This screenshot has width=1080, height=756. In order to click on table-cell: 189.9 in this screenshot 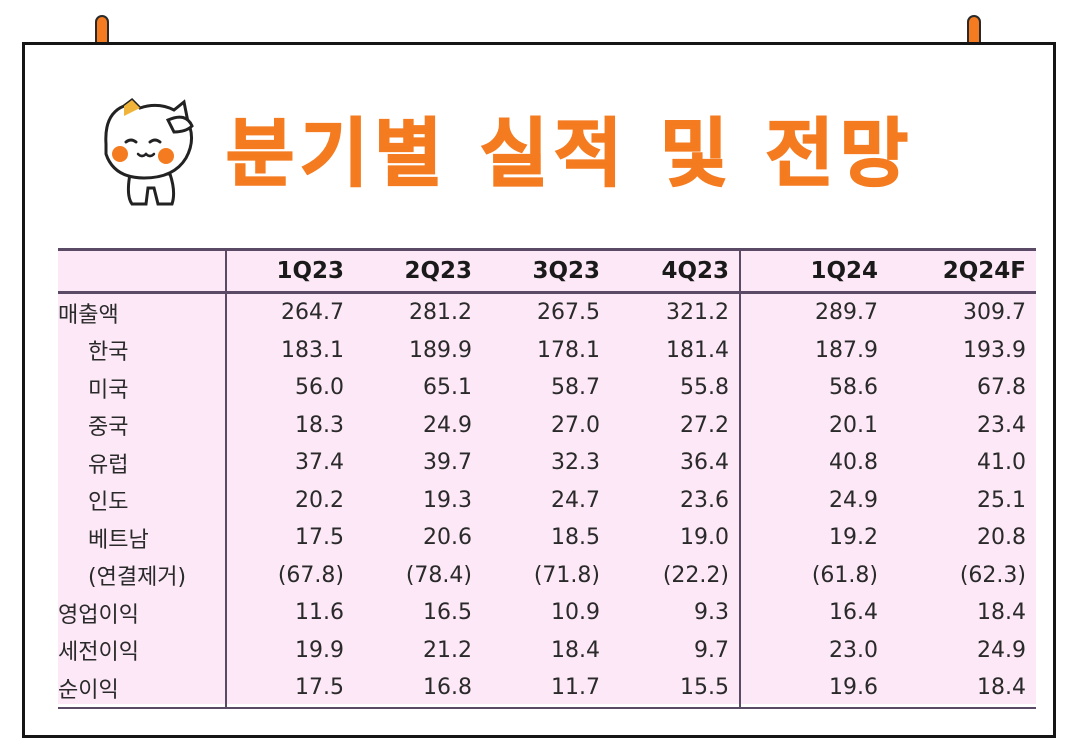, I will do `click(440, 350)`.